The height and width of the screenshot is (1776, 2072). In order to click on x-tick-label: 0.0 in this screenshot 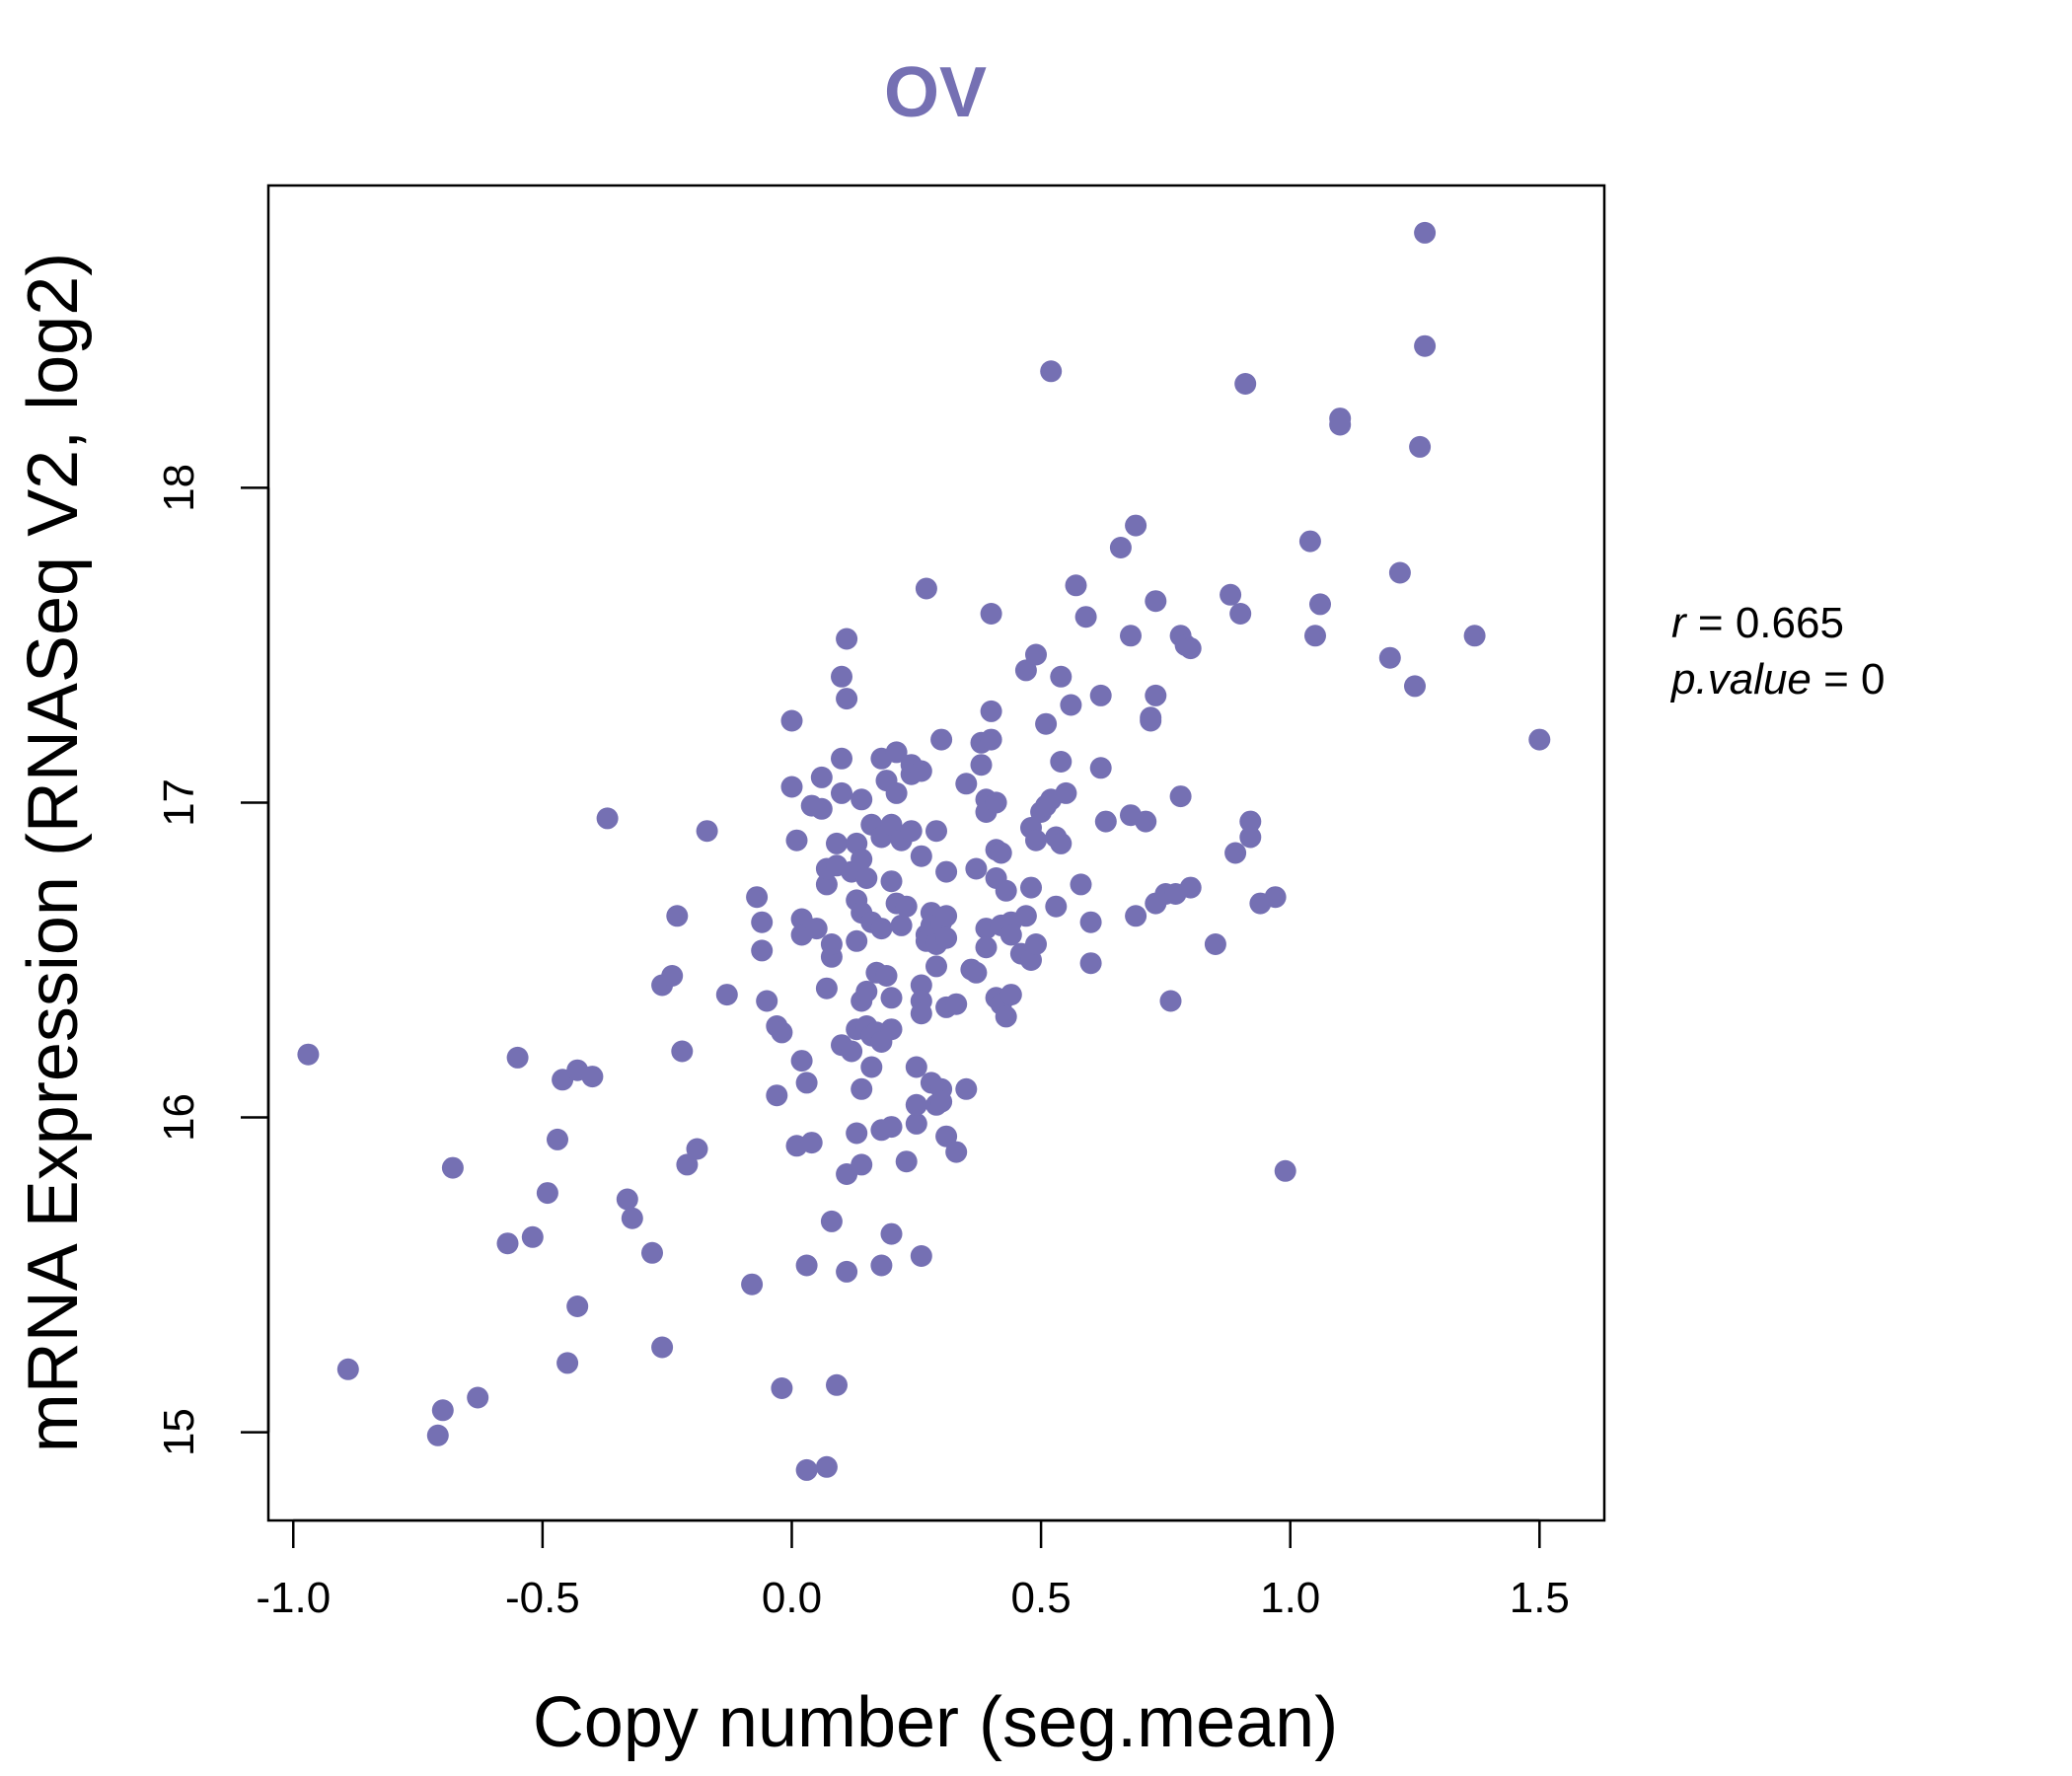, I will do `click(792, 1598)`.